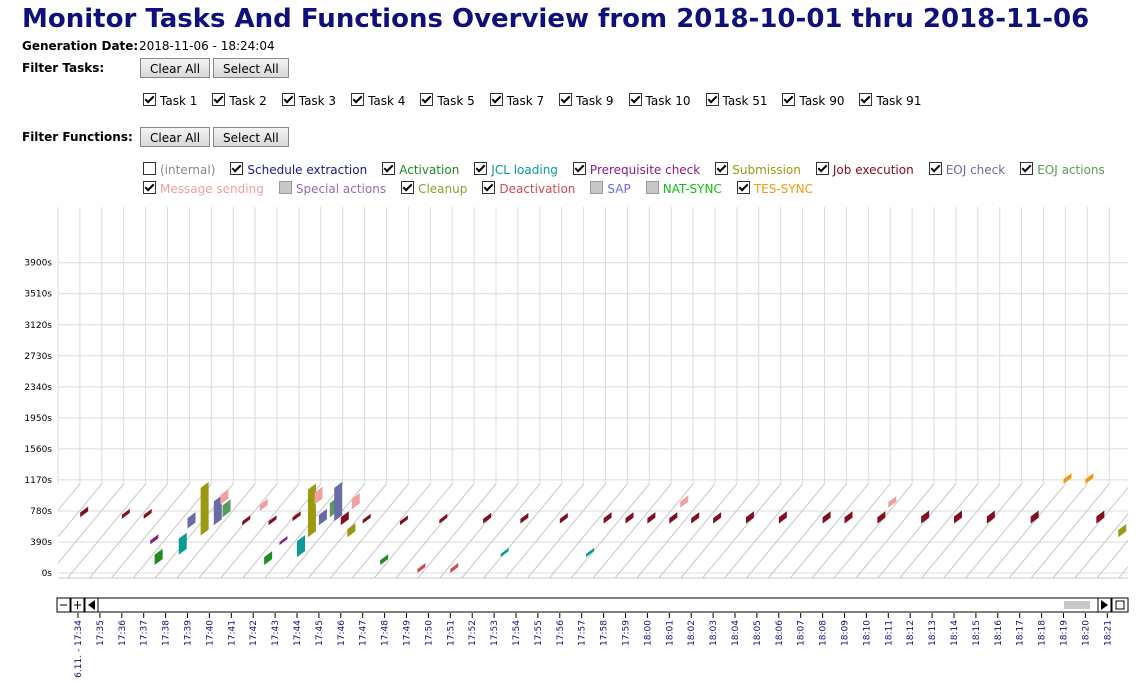  I want to click on checkbox-item: Job execution, so click(864, 170).